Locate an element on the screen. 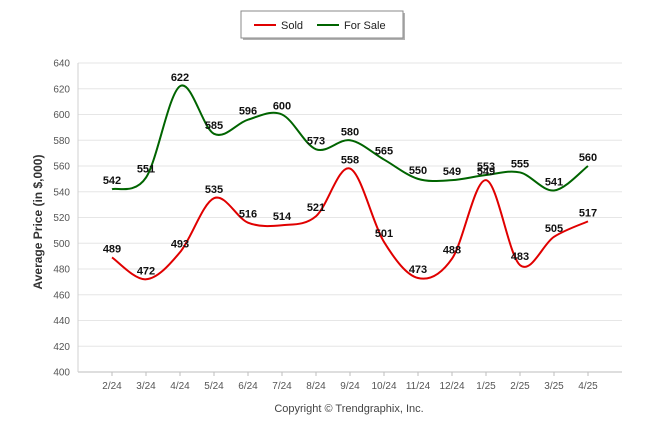  y-tick-label: 500 is located at coordinates (61, 244).